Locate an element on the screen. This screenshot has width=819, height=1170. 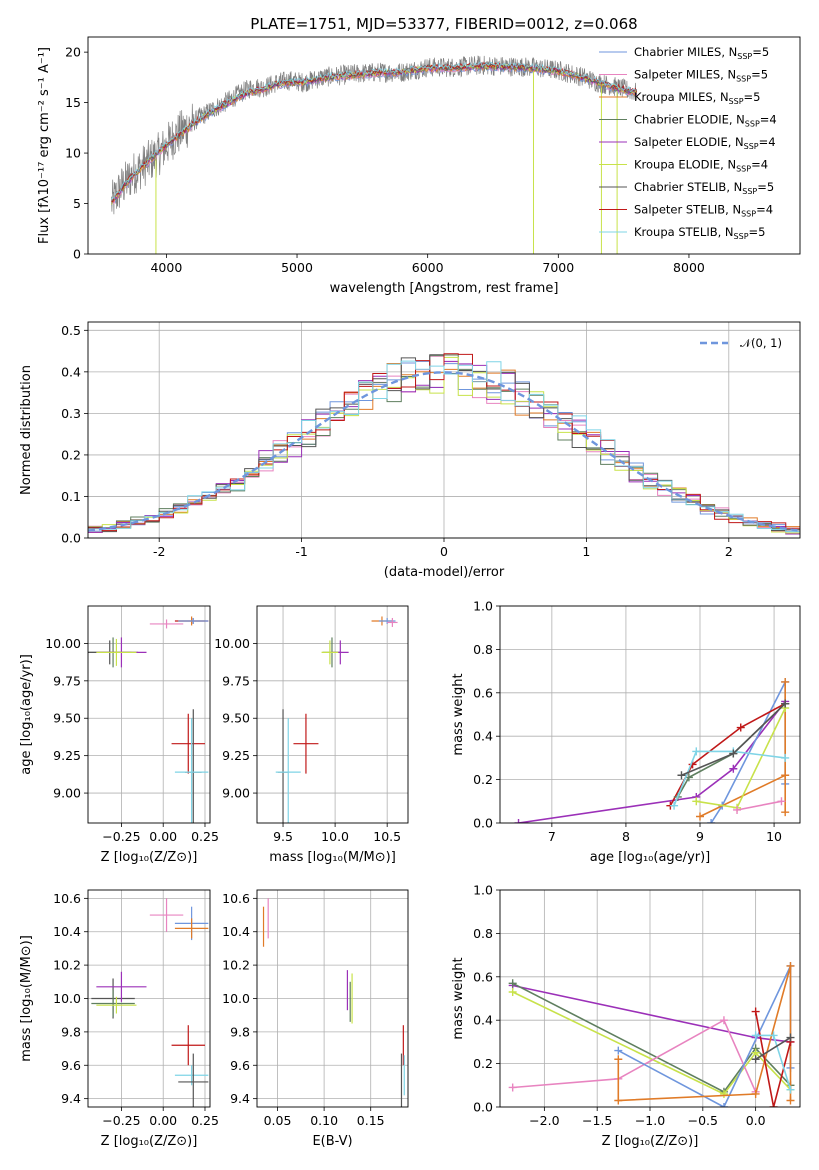
x-tick-label: 0.05 is located at coordinates (278, 1120).